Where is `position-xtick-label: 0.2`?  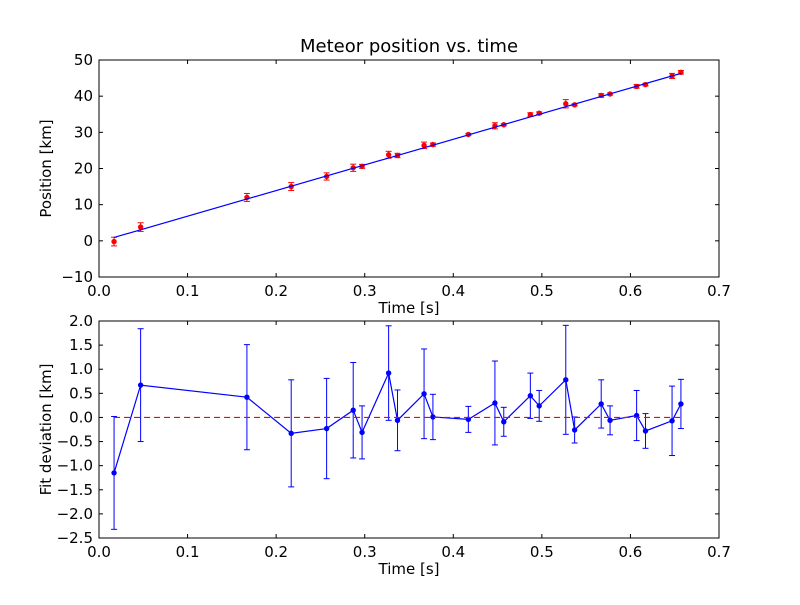 position-xtick-label: 0.2 is located at coordinates (276, 291).